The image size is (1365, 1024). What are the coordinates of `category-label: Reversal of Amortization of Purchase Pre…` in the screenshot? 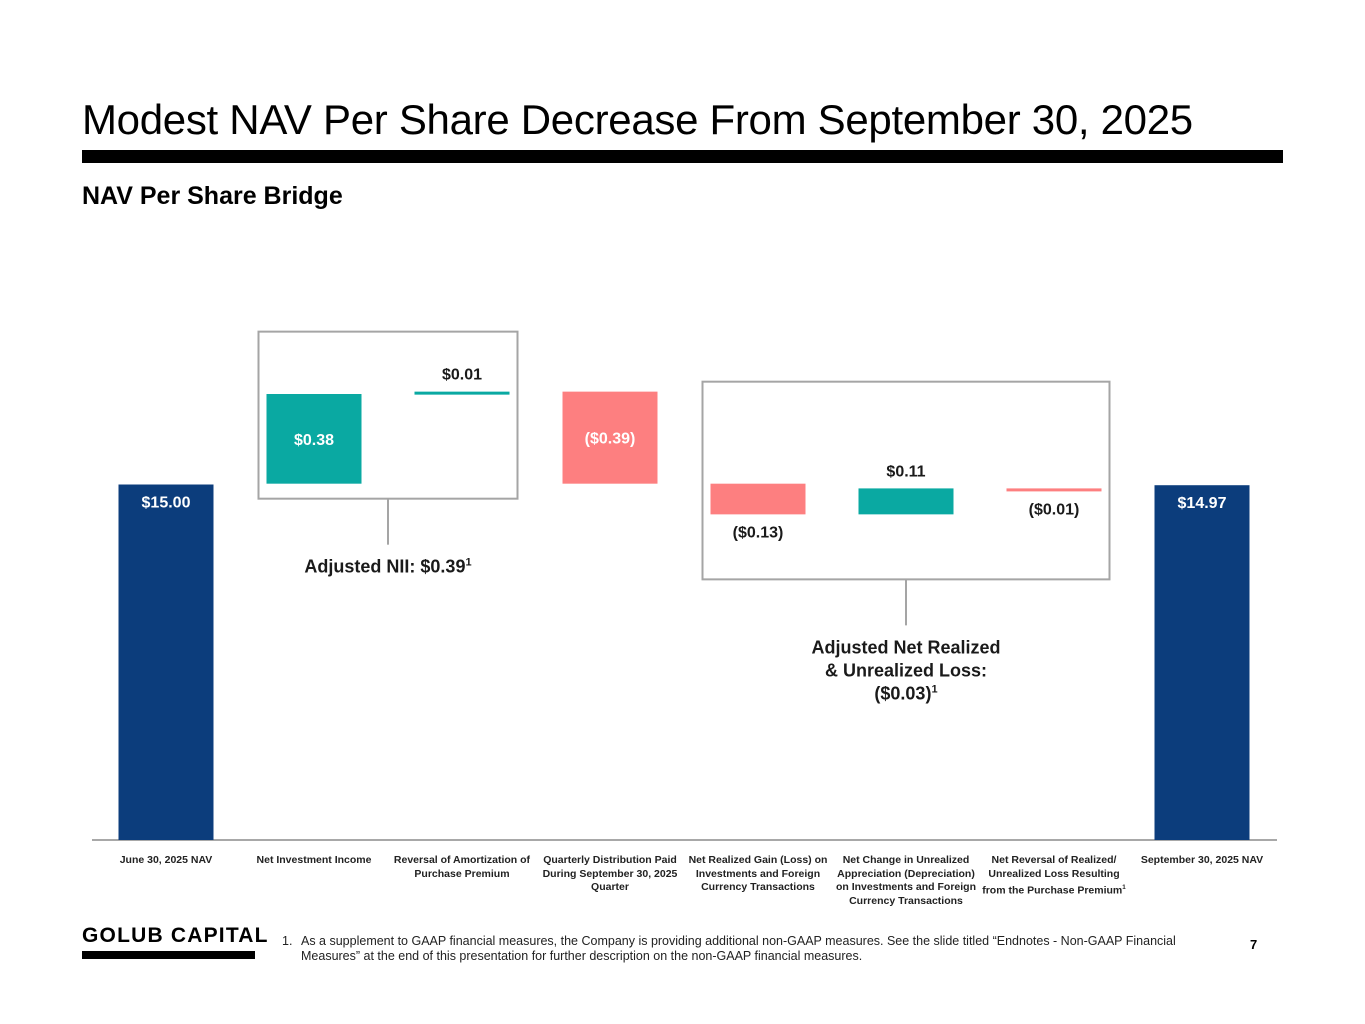 It's located at (462, 867).